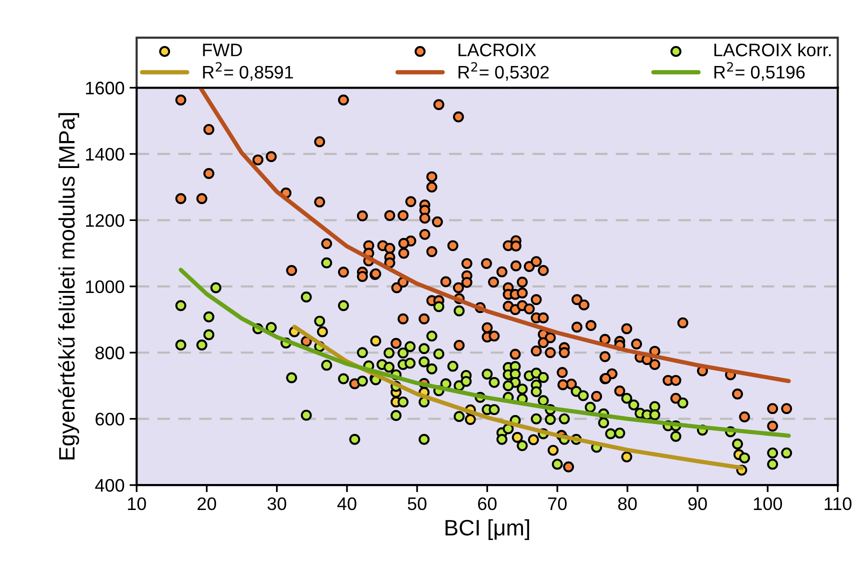  Describe the element at coordinates (759, 71) in the screenshot. I see `legend-label: R$^{2}$= 0,5196` at that location.